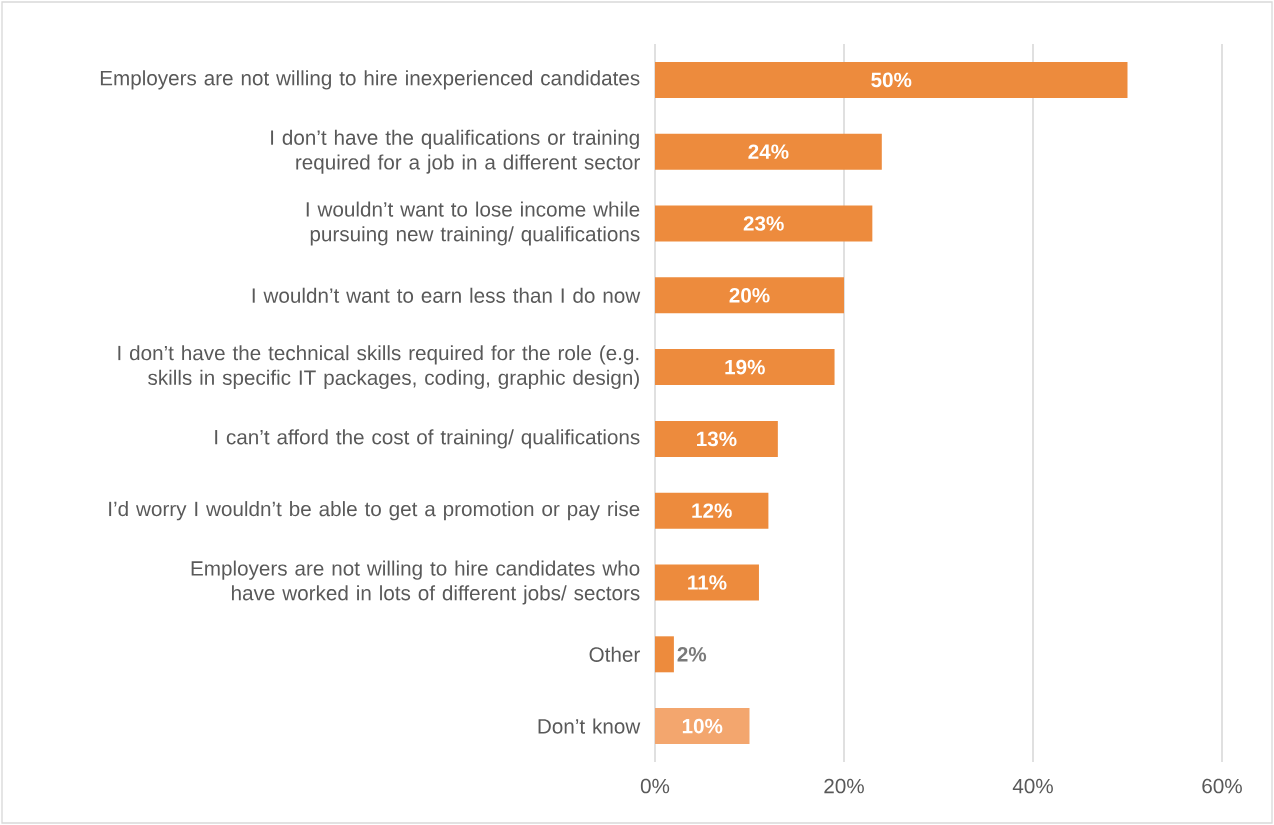 The height and width of the screenshot is (825, 1274). What do you see at coordinates (370, 80) in the screenshot?
I see `y-tick-label: Employers are not willing to hire inexperienced candidates` at bounding box center [370, 80].